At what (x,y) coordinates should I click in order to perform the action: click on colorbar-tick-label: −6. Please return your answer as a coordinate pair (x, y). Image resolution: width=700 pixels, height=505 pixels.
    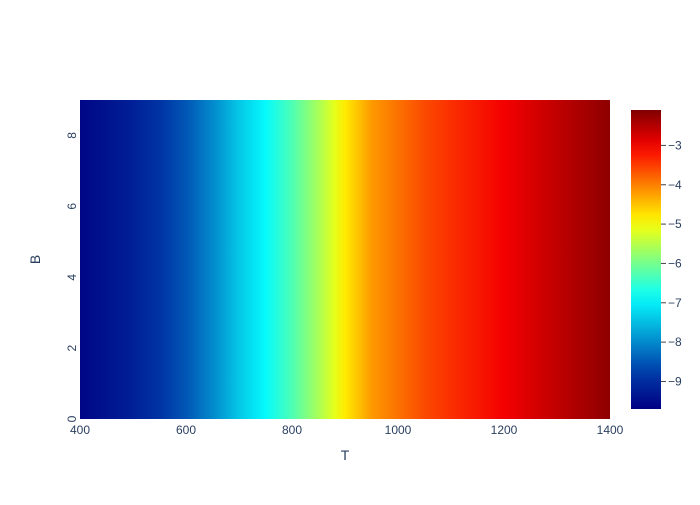
    Looking at the image, I should click on (675, 263).